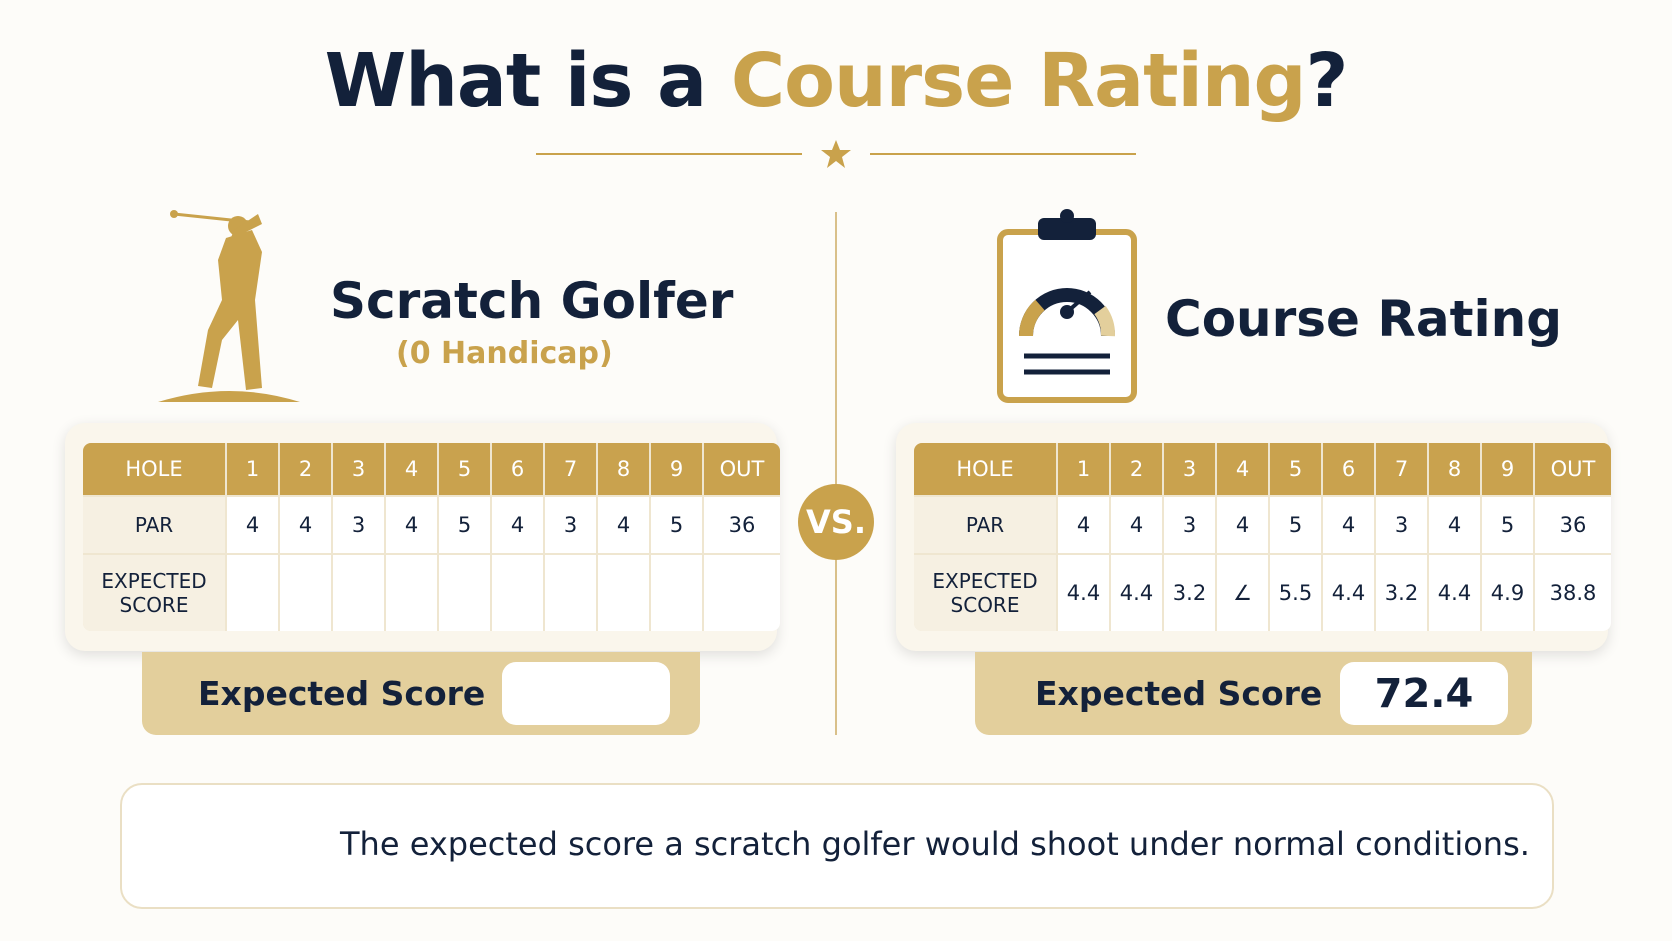 This screenshot has width=1672, height=941. Describe the element at coordinates (1364, 319) in the screenshot. I see `right-heading: Course Rating` at that location.